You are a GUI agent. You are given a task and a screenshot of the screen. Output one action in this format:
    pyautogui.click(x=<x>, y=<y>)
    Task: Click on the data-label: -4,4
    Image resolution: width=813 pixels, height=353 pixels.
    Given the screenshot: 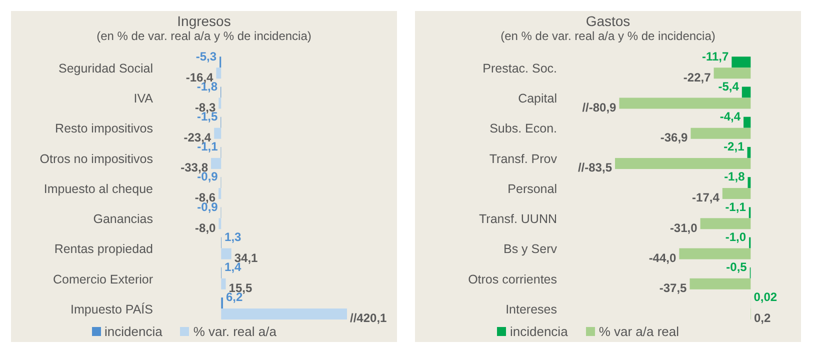 What is the action you would take?
    pyautogui.click(x=730, y=117)
    